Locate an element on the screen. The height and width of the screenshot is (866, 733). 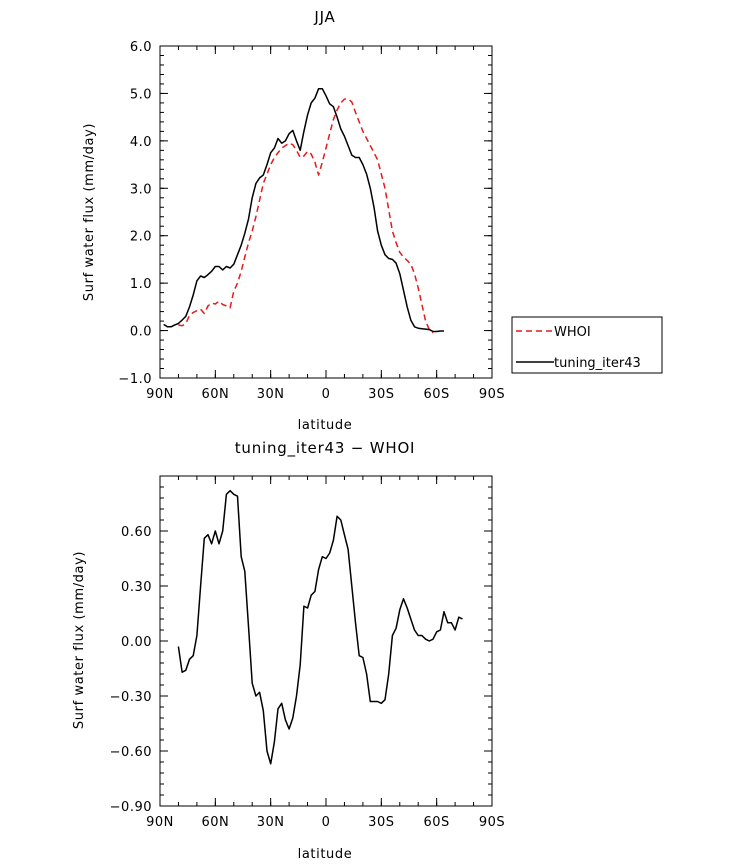
bottom-chart-y-tick-label: −0.60 is located at coordinates (131, 752).